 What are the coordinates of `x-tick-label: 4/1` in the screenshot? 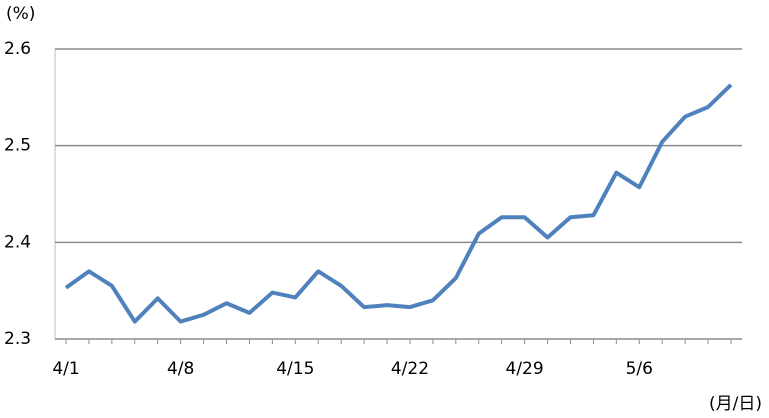 It's located at (65, 369).